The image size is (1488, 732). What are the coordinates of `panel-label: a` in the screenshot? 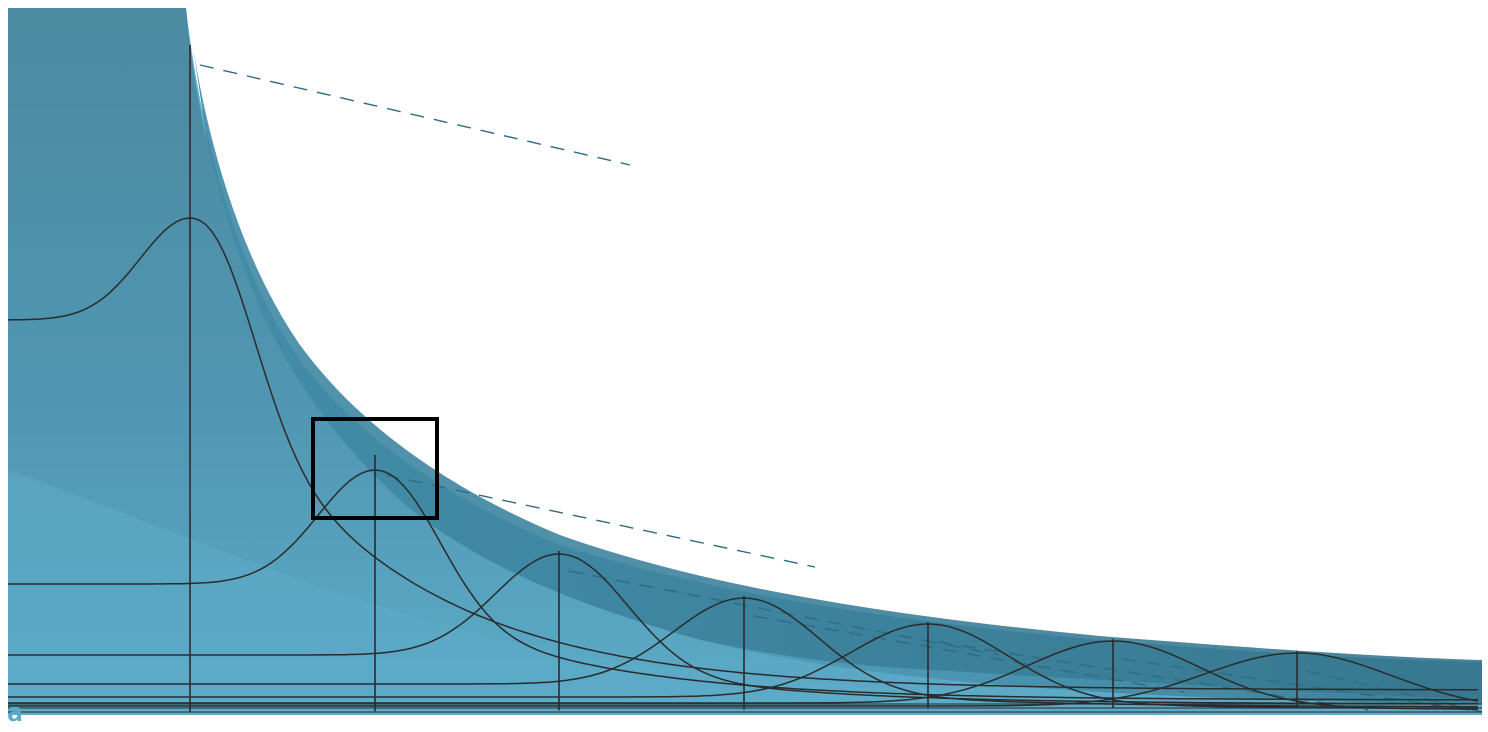 It's located at (15, 713).